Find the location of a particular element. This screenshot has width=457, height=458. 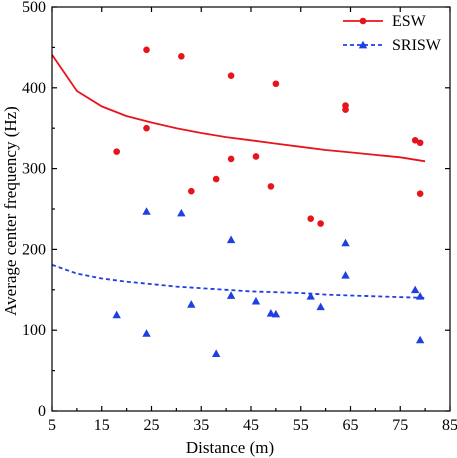

y-tick-label: 200 is located at coordinates (34, 249).